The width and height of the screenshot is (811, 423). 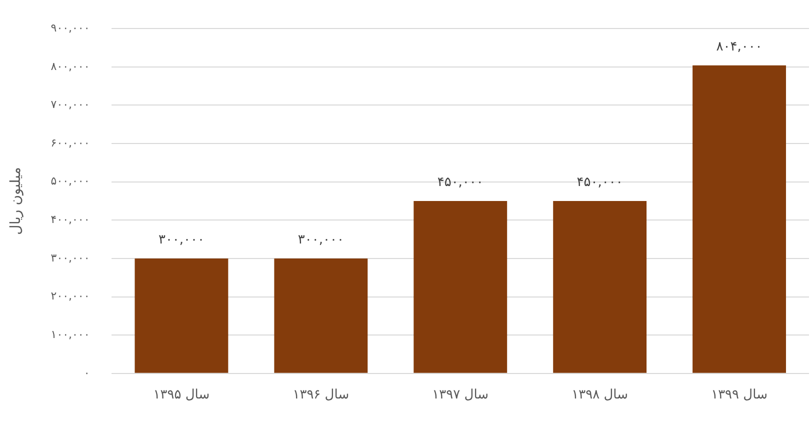 What do you see at coordinates (739, 395) in the screenshot?
I see `x-tick-label: سال ۱۳۹۹` at bounding box center [739, 395].